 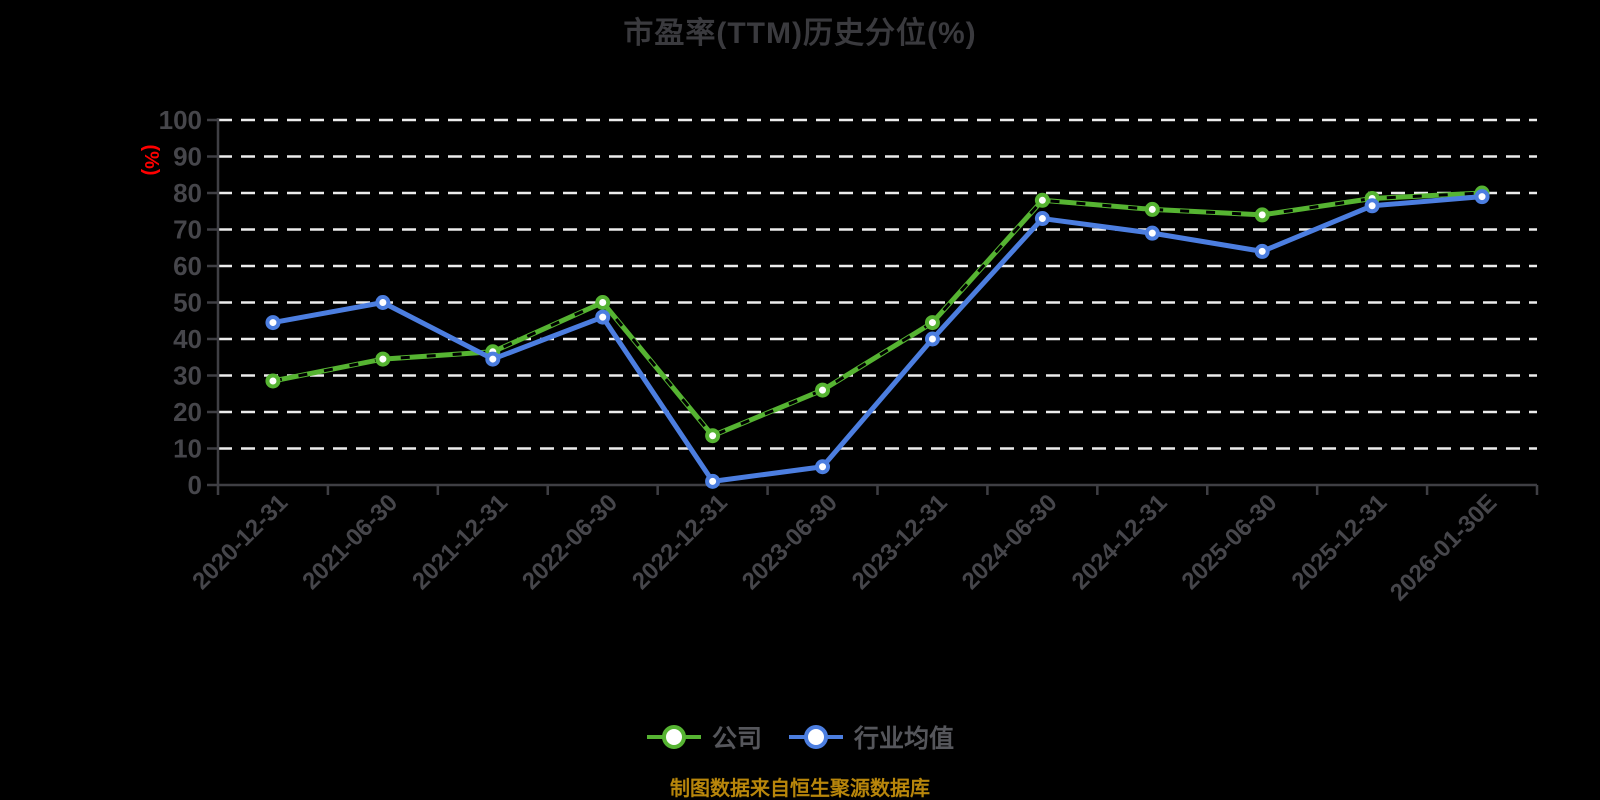 What do you see at coordinates (816, 737) in the screenshot?
I see `legend-marker-industry-average` at bounding box center [816, 737].